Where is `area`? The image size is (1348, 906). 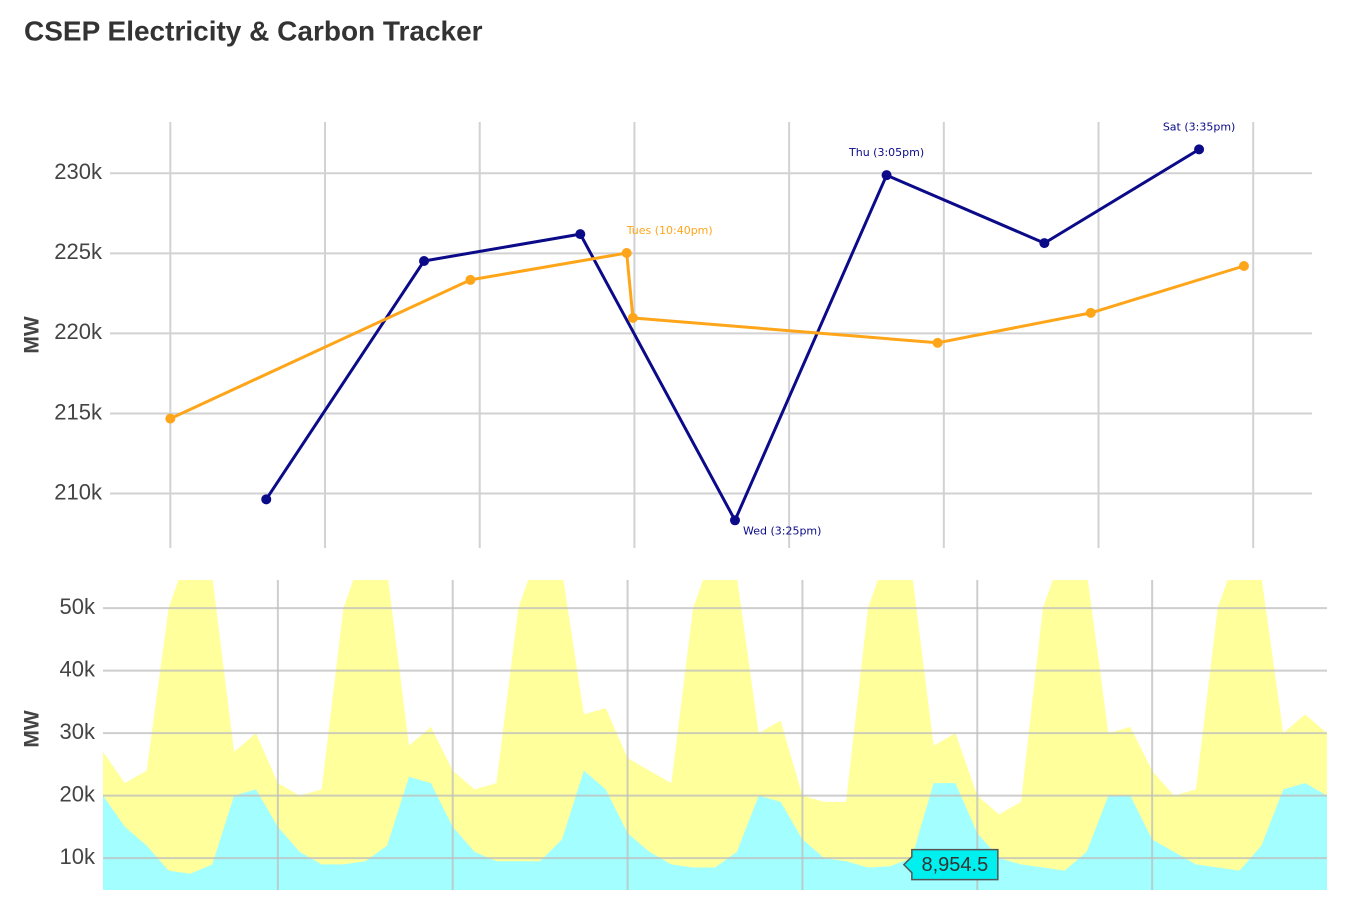 area is located at coordinates (715, 830).